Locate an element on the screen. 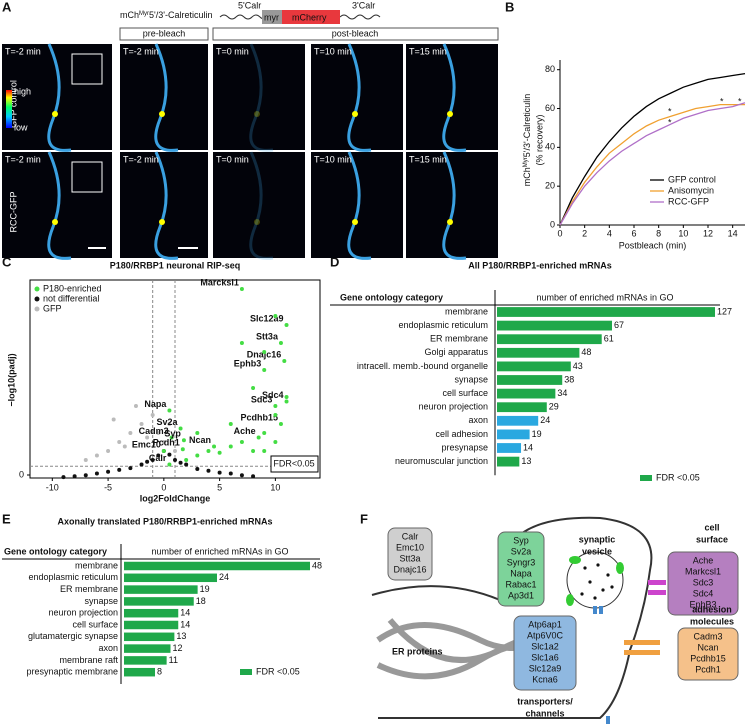  gene-name: Atp6V0C is located at coordinates (545, 635).